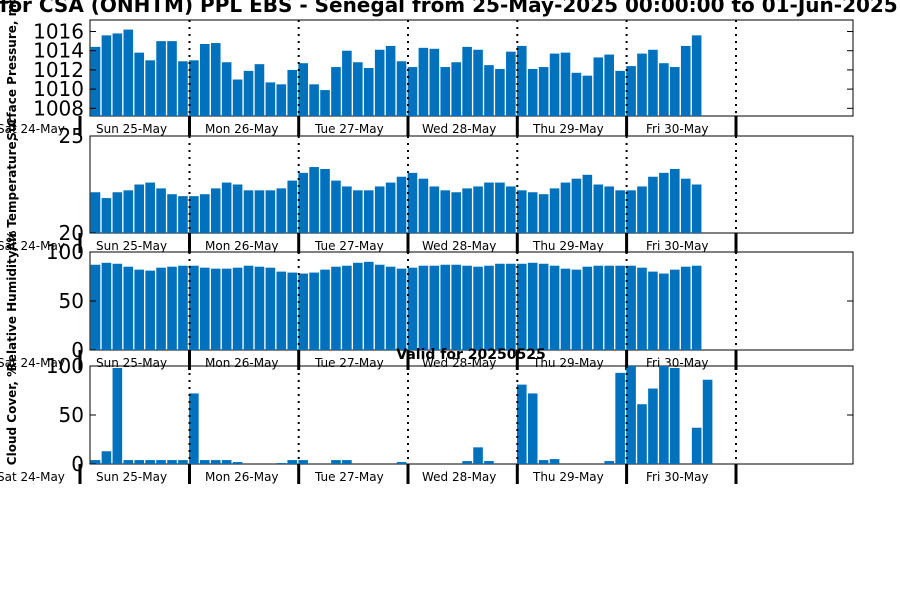 This screenshot has height=600, width=900. What do you see at coordinates (71, 136) in the screenshot?
I see `y-tick-label: 25` at bounding box center [71, 136].